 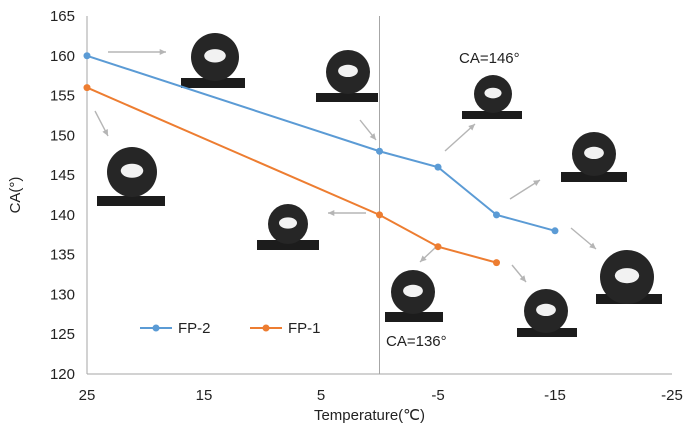 What do you see at coordinates (62, 135) in the screenshot?
I see `y-tick-label: 150` at bounding box center [62, 135].